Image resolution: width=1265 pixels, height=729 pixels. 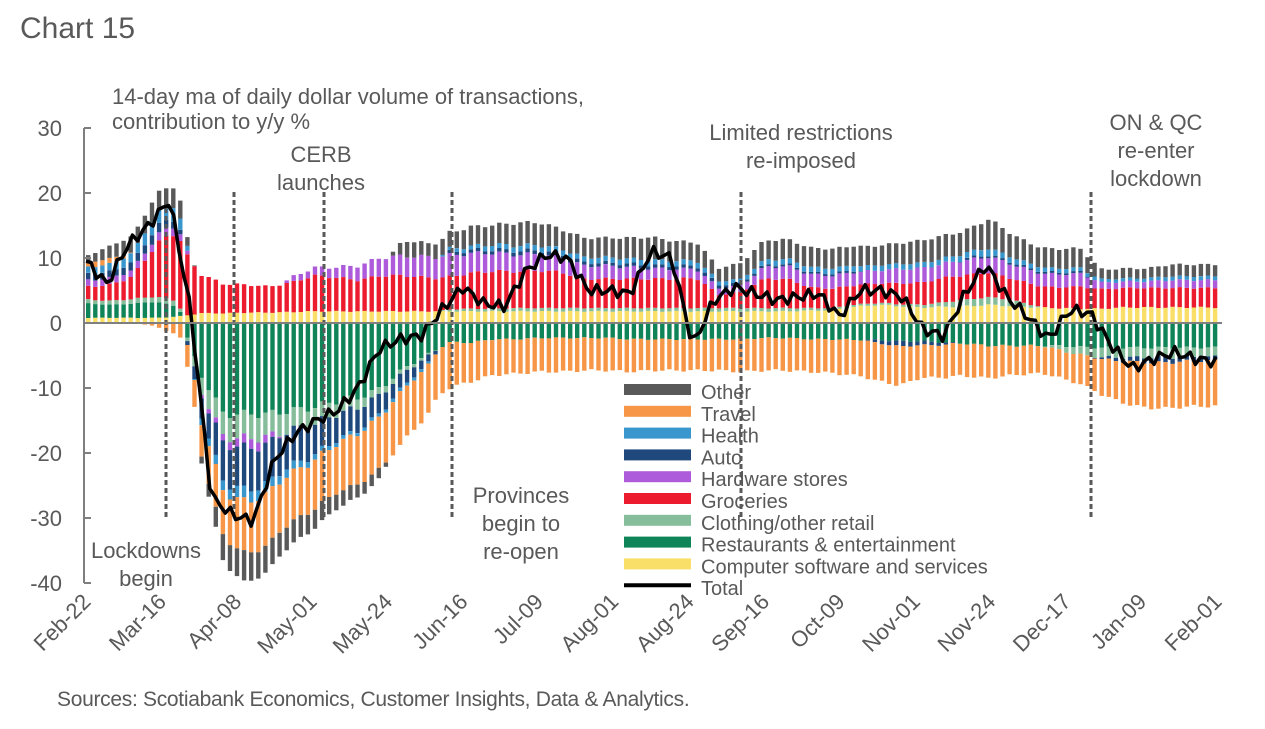 What do you see at coordinates (1156, 122) in the screenshot?
I see `annotation-label: ON & QC` at bounding box center [1156, 122].